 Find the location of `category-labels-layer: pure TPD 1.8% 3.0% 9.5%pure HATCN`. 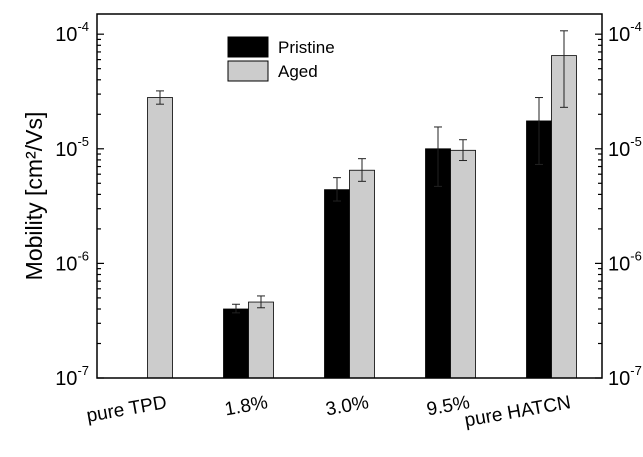

category-labels-layer: pure TPD 1.8% 3.0% 9.5%pure HATCN is located at coordinates (328, 411).